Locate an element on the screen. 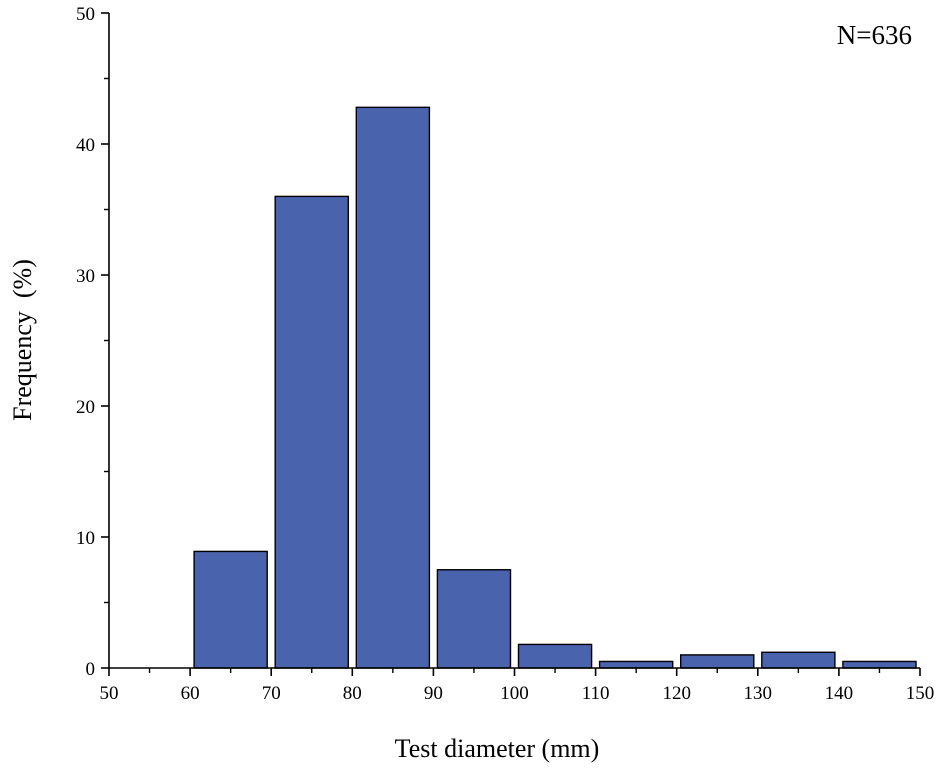  x-axis-label: Test diameter (mm) is located at coordinates (497, 748).